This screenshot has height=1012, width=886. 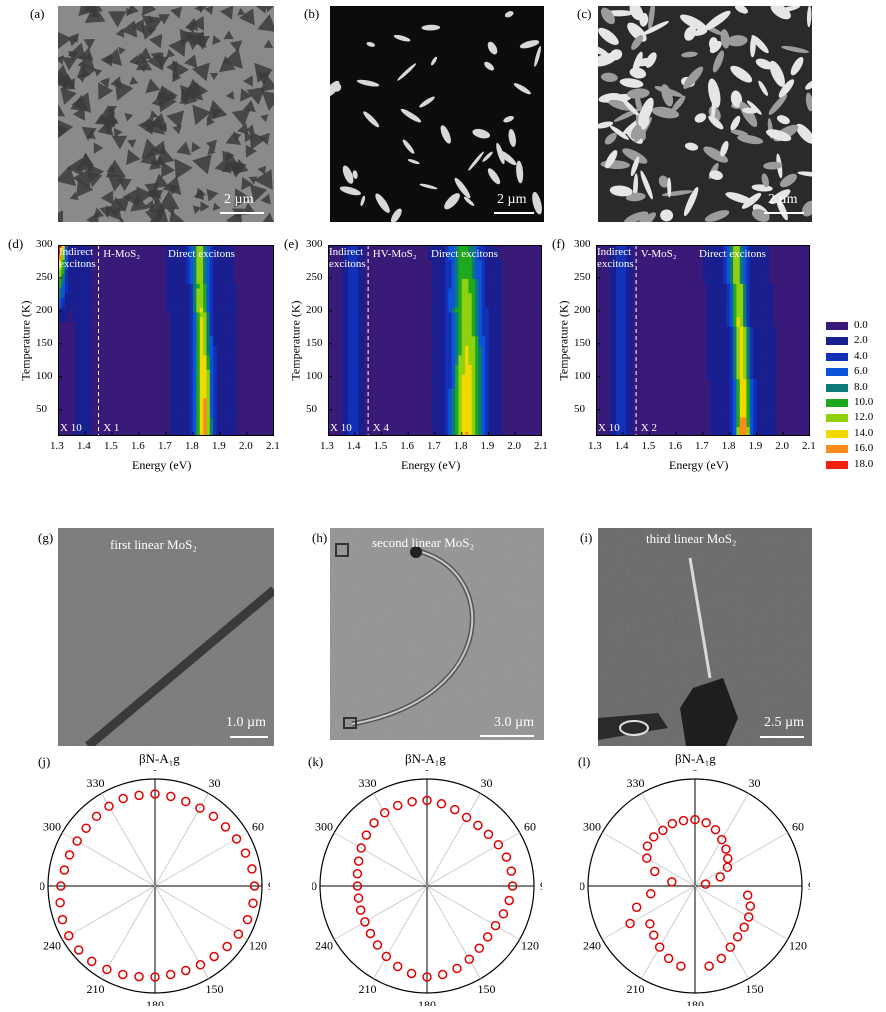 I want to click on scale-bar-a, so click(x=242, y=213).